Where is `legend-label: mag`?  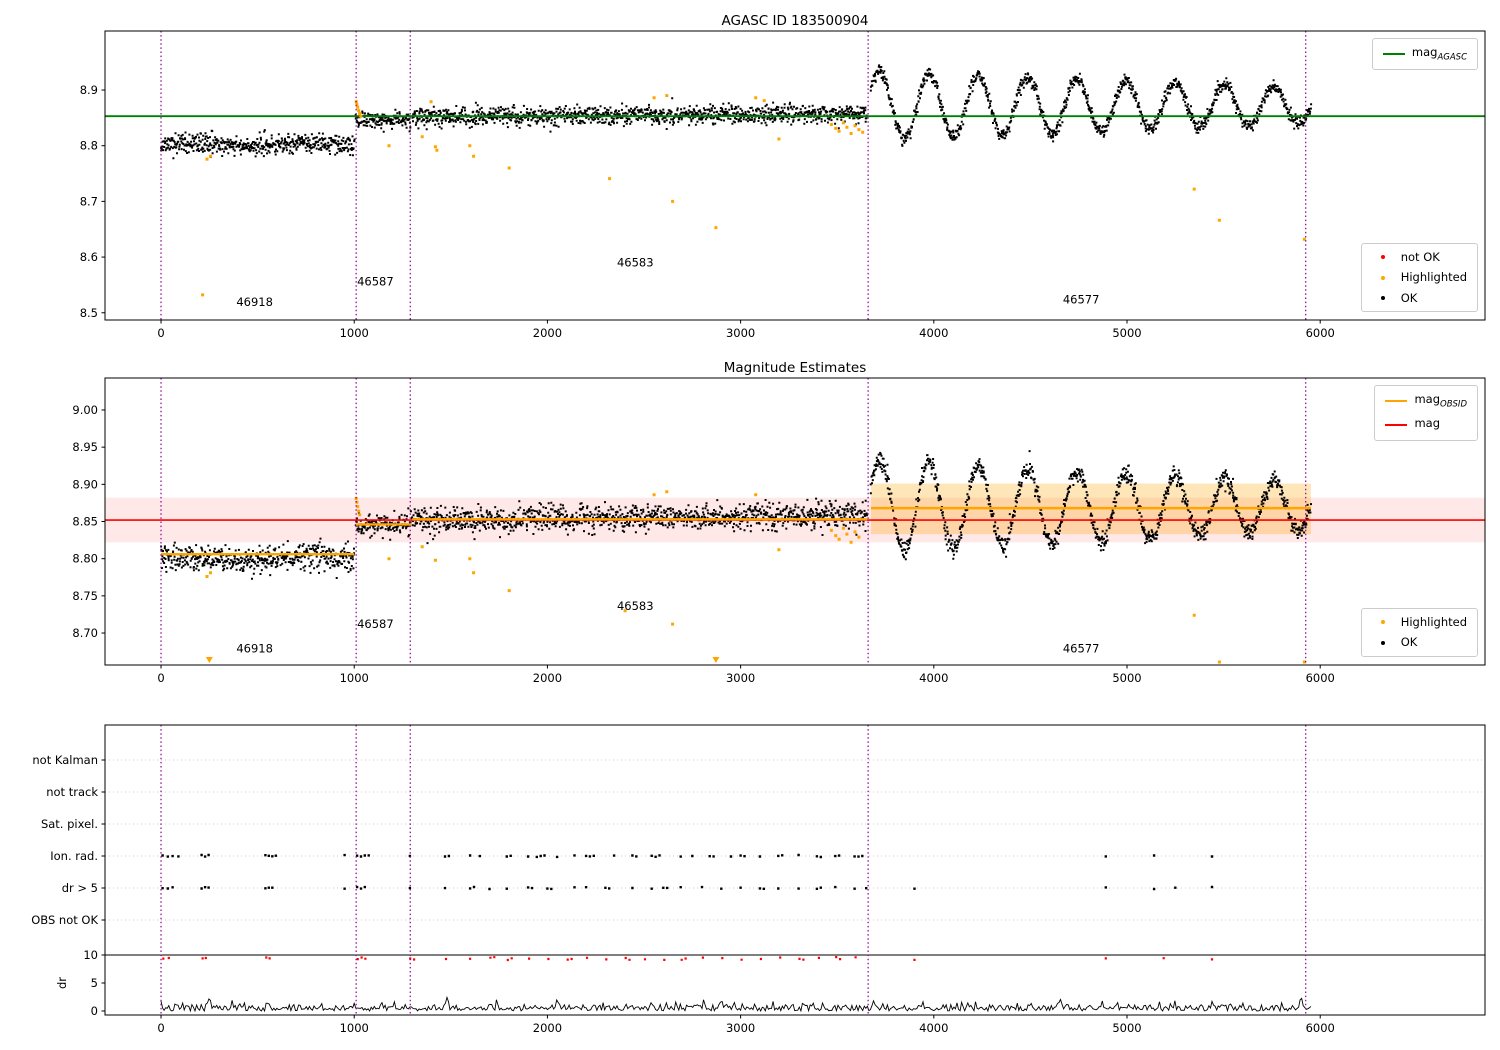
legend-label: mag is located at coordinates (1427, 425).